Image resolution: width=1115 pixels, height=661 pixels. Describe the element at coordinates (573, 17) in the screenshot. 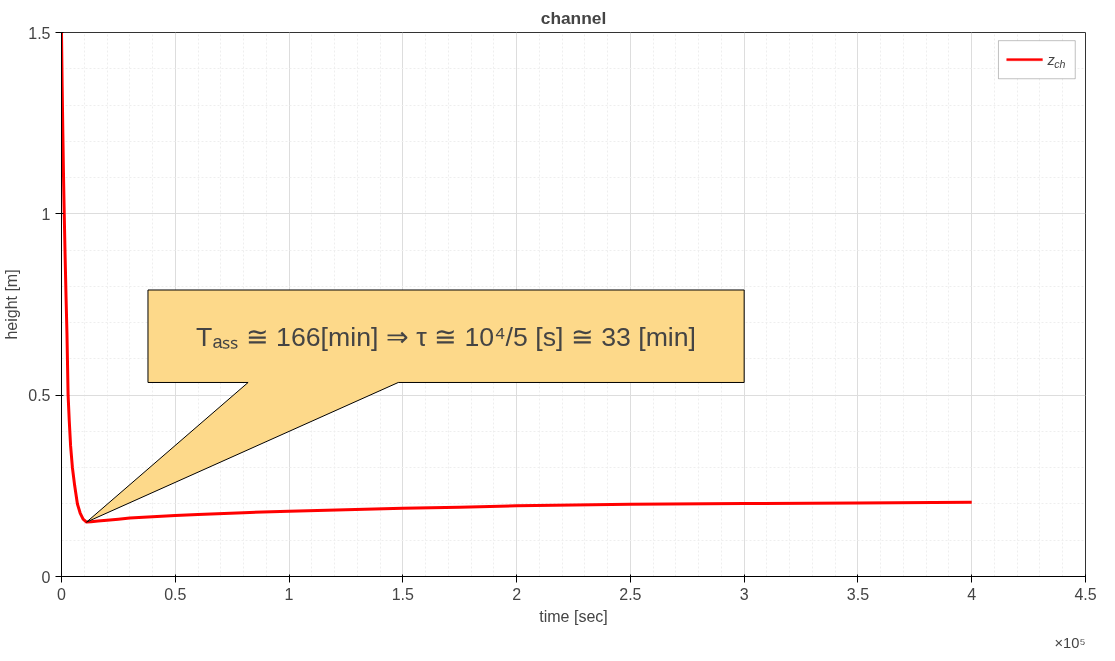

I see `chart-title: channel` at that location.